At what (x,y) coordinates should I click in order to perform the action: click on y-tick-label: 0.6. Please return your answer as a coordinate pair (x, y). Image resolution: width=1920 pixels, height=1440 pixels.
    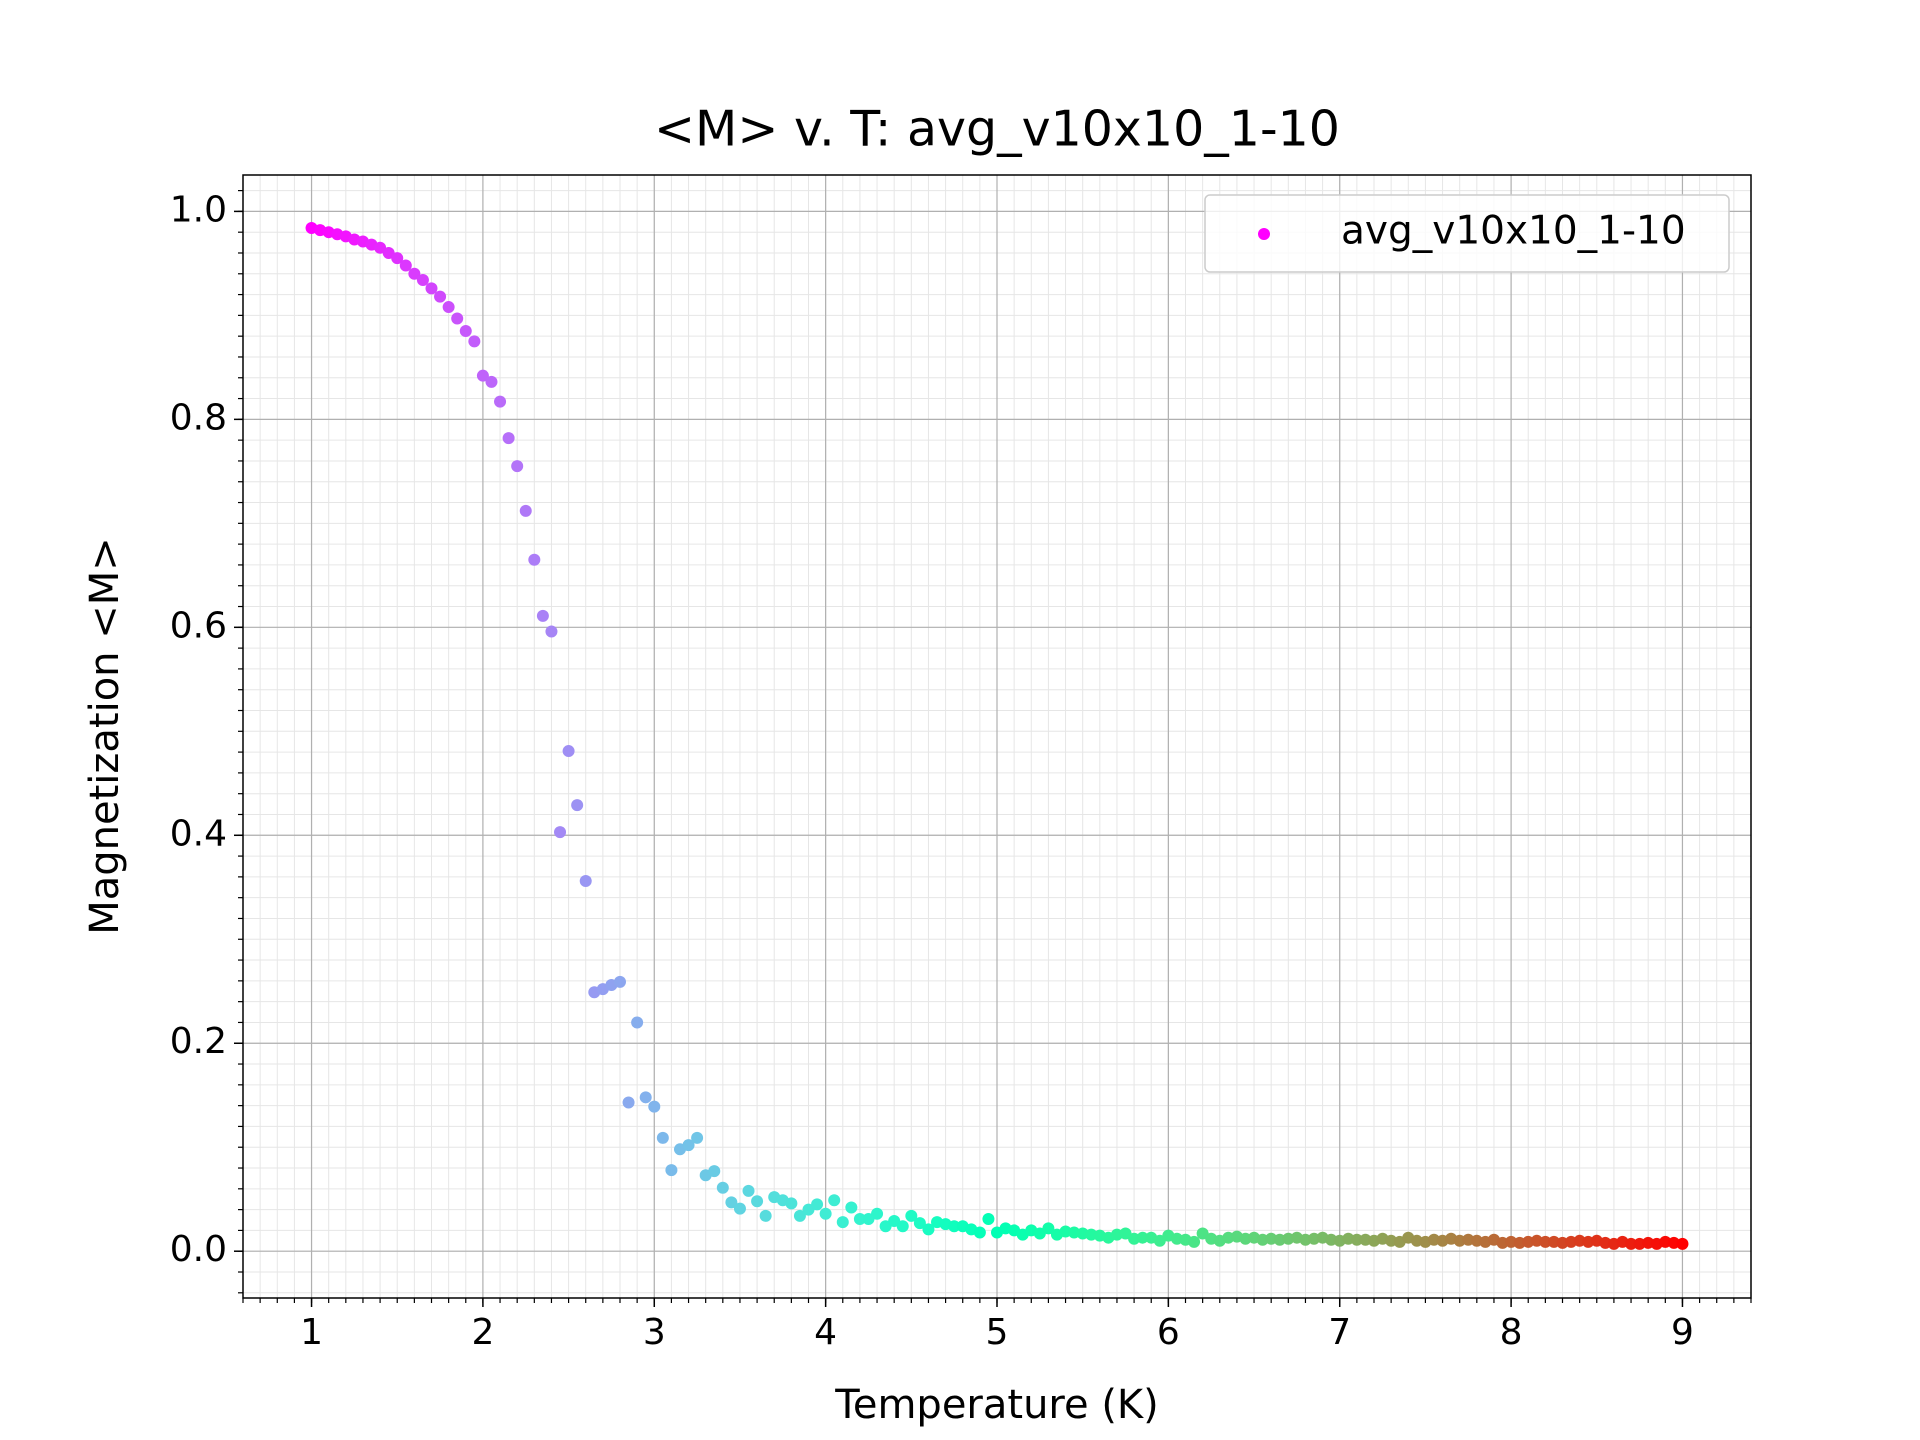
    Looking at the image, I should click on (198, 625).